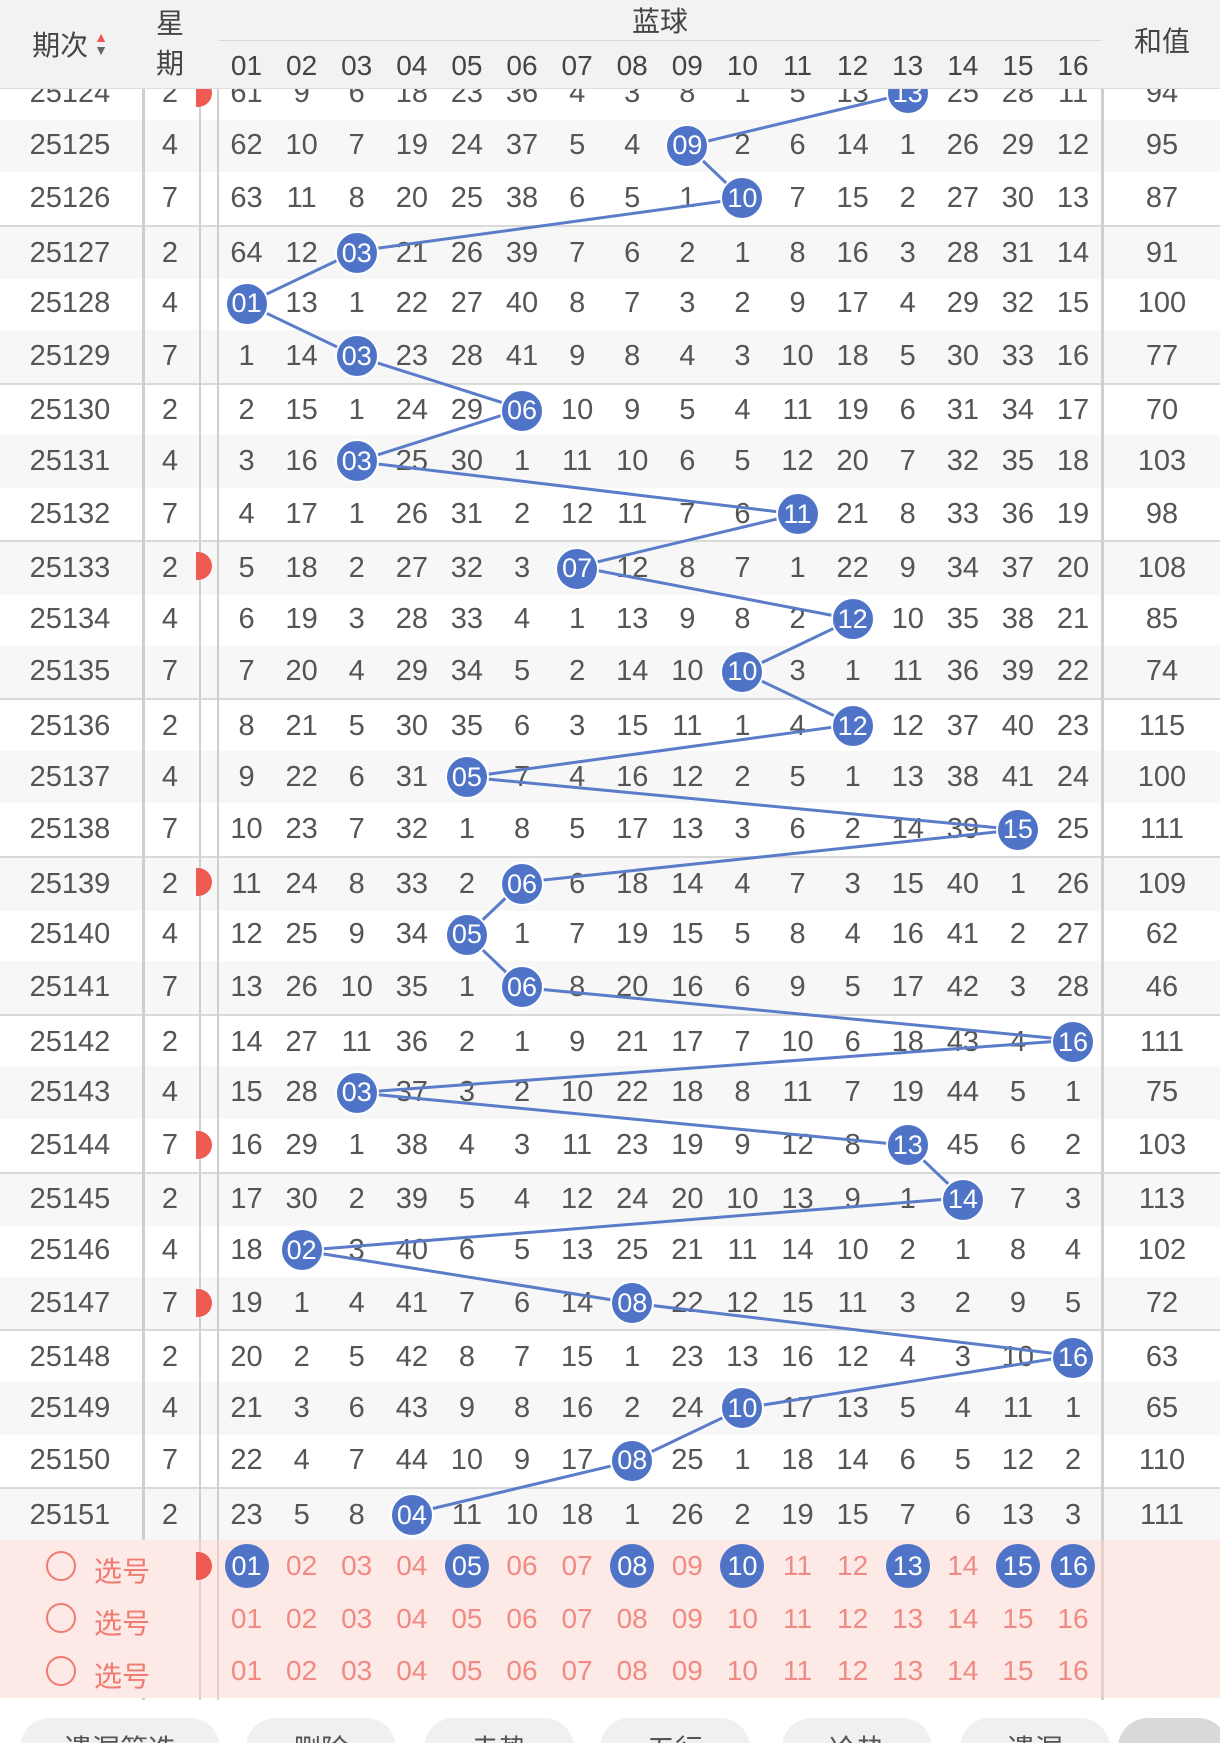  I want to click on table-row: 25136 2 8 21 5 30 35 6 3 15 11 1 4 12 12 37 40 23 115, so click(610, 725).